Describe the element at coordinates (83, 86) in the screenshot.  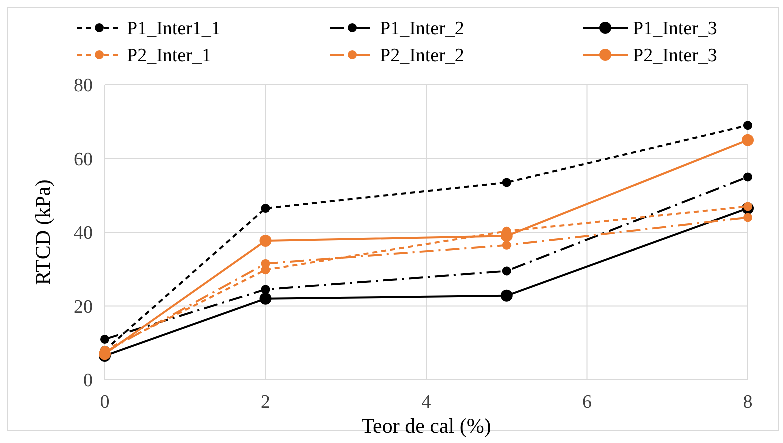
I see `y-tick-label: 80` at that location.